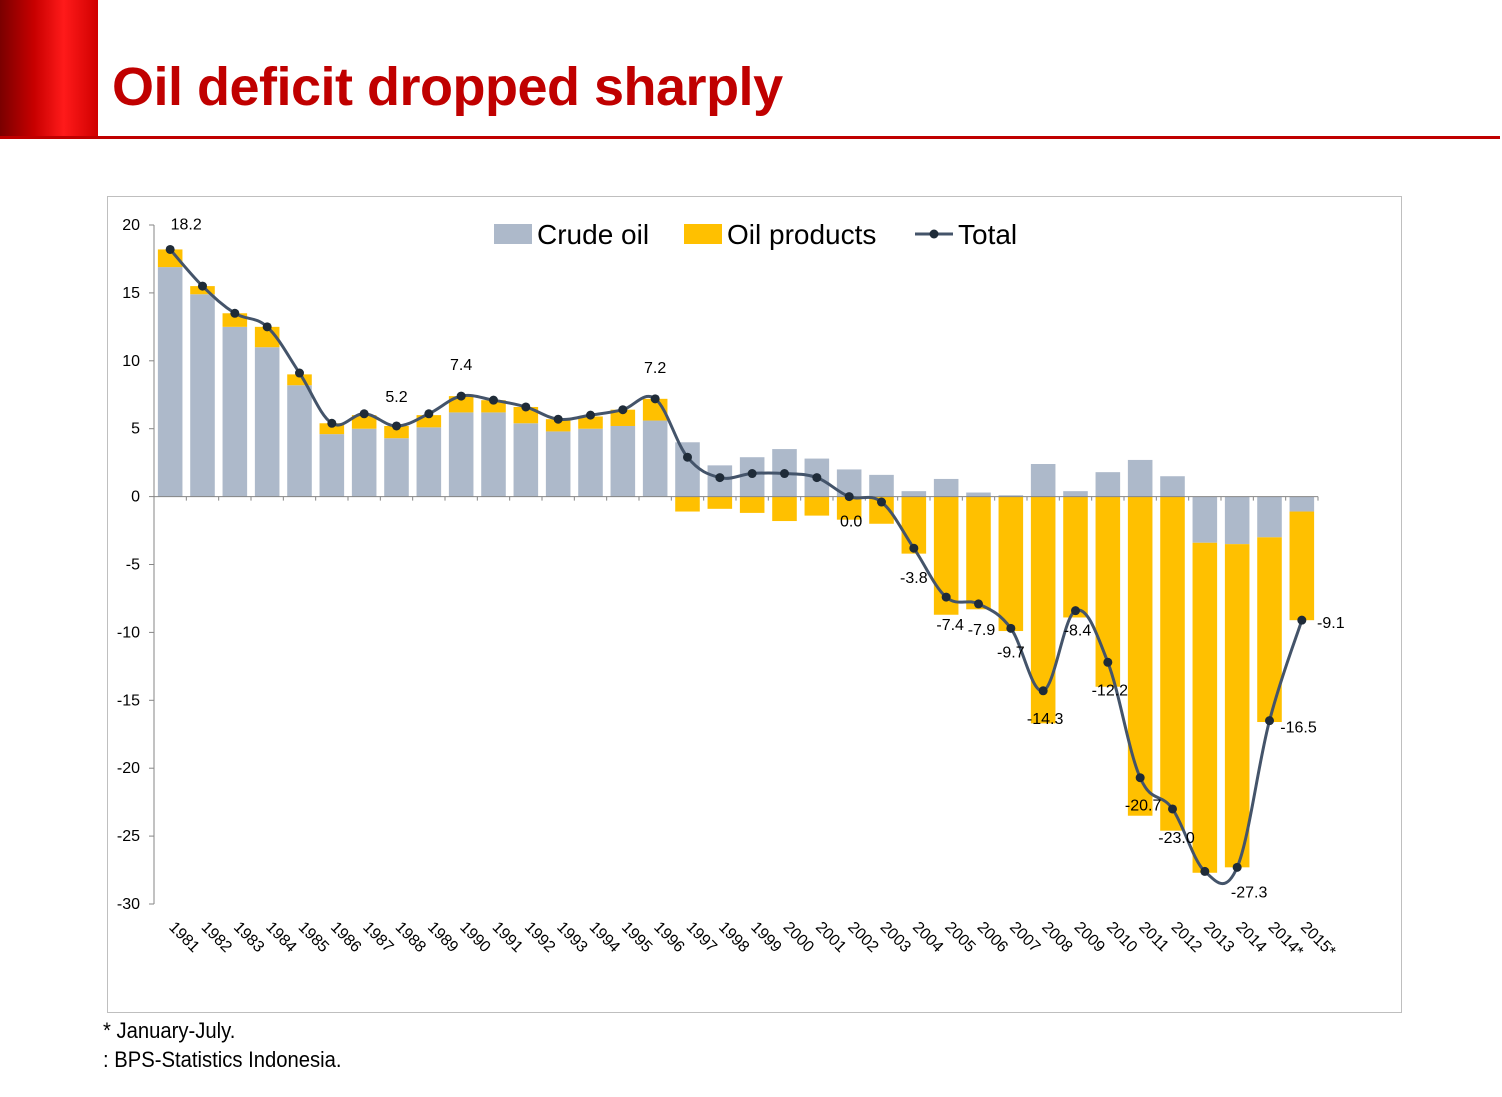 The image size is (1502, 1097). I want to click on y-tick-label: 15, so click(131, 293).